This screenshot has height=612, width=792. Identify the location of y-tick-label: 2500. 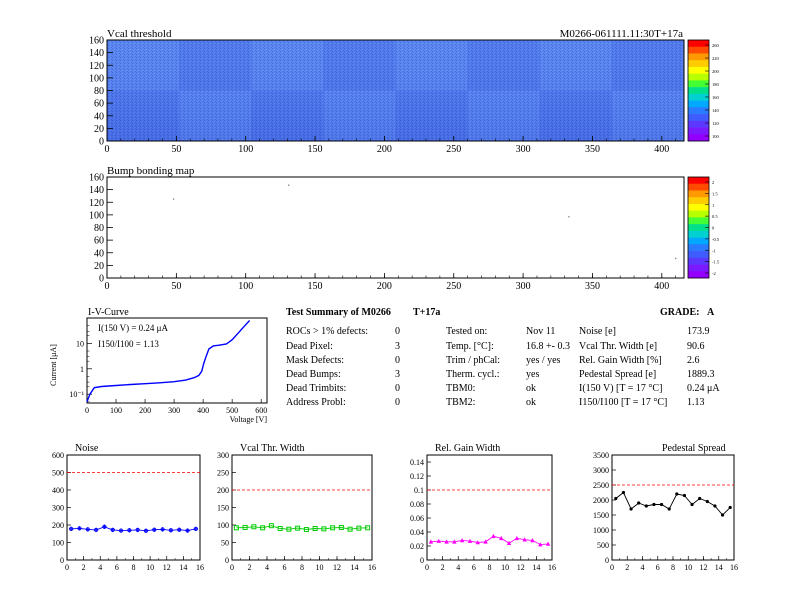
(601, 485).